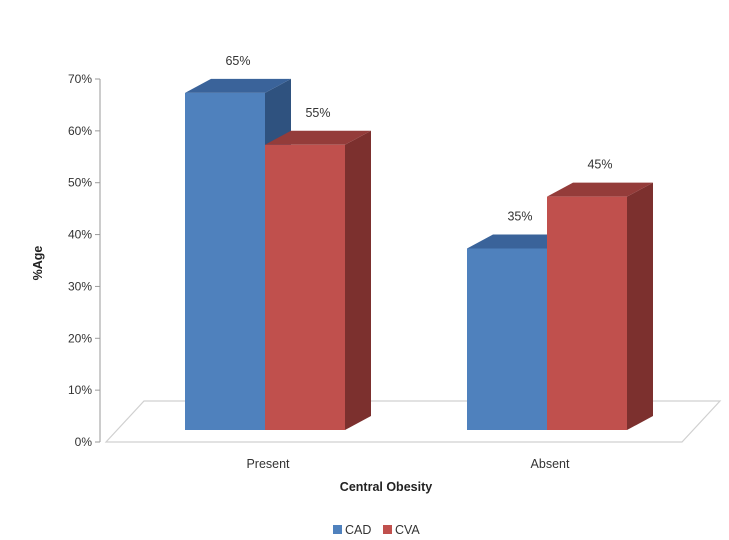 The width and height of the screenshot is (729, 540). I want to click on data-label-cad-absent: 35%, so click(519, 217).